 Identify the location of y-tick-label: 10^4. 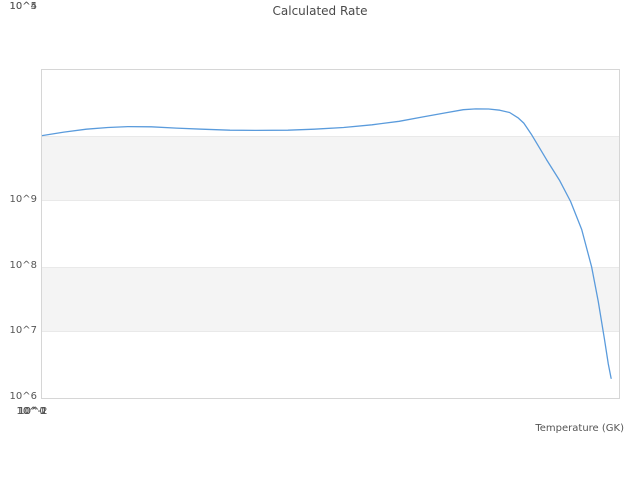
(23, 6).